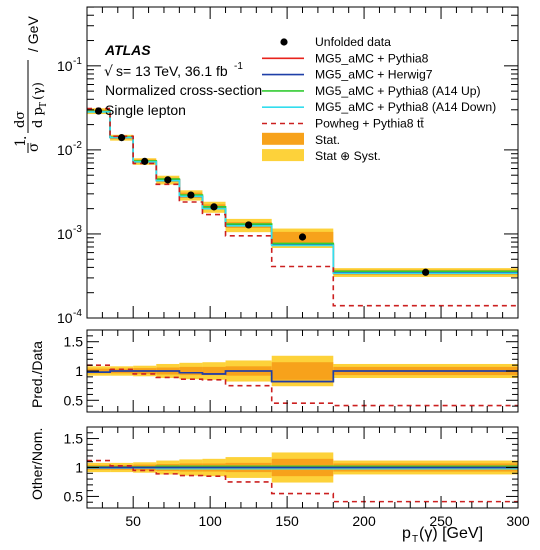 The image size is (540, 550). What do you see at coordinates (77, 145) in the screenshot?
I see `y-tick-label-exp: -2` at bounding box center [77, 145].